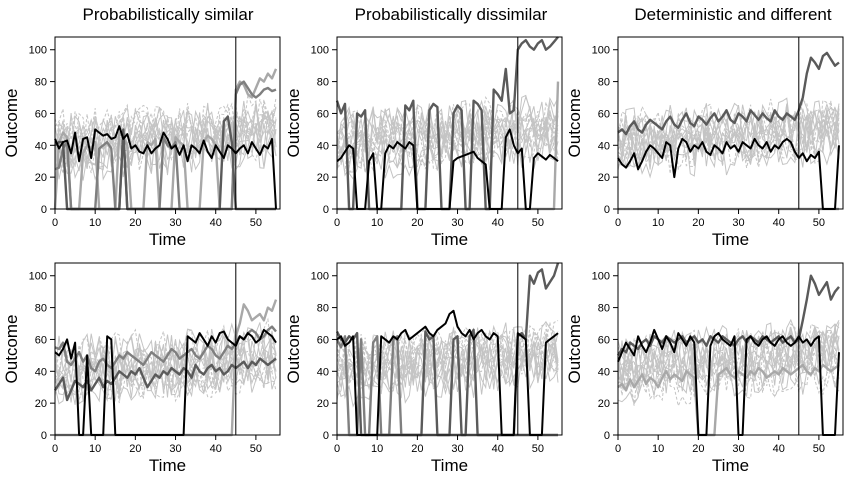  Describe the element at coordinates (168, 14) in the screenshot. I see `column-title-similar: Probabilistically similar` at that location.